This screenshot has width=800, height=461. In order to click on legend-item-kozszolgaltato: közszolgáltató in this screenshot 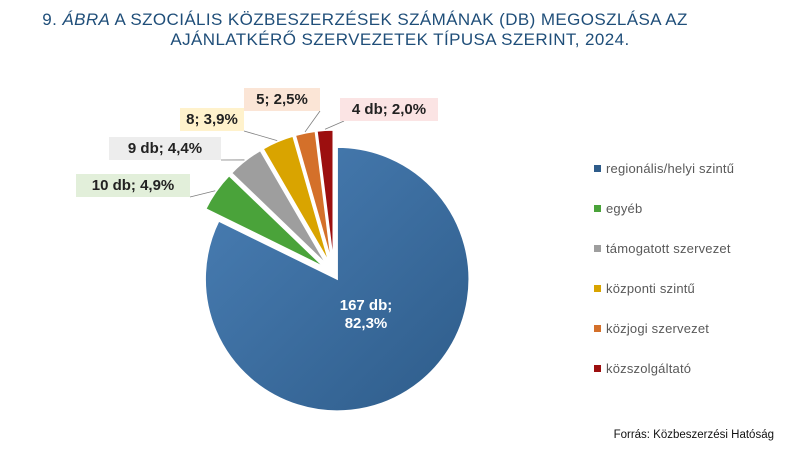, I will do `click(664, 368)`.